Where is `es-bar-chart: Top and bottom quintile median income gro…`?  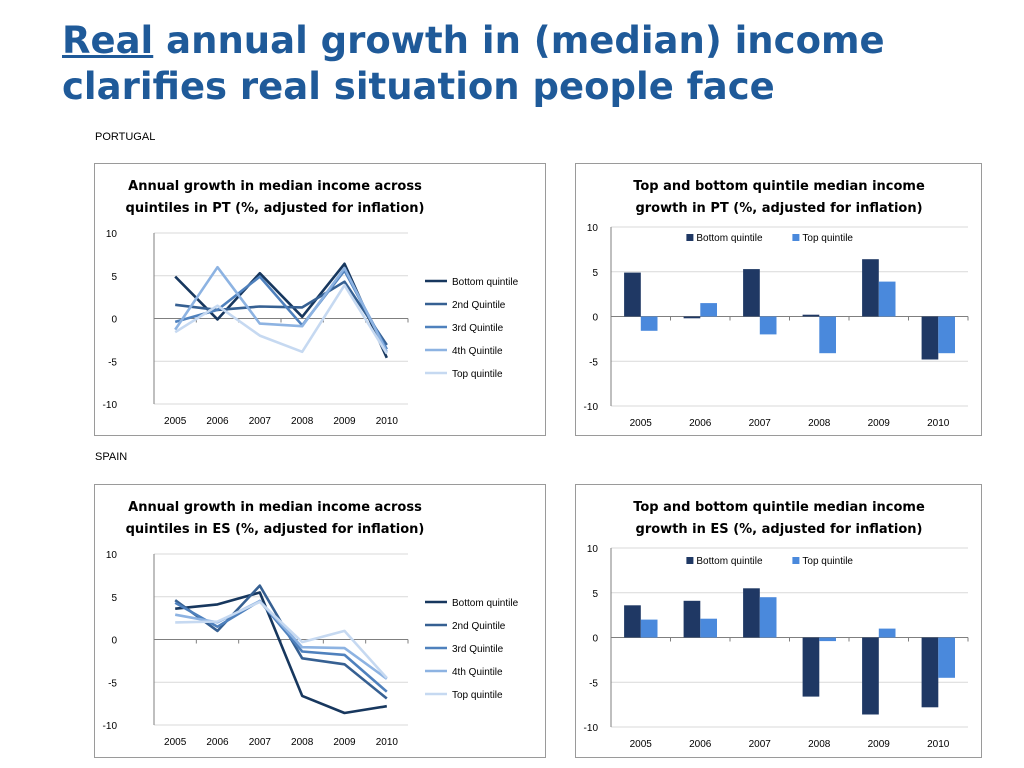
es-bar-chart: Top and bottom quintile median income gro… is located at coordinates (776, 625).